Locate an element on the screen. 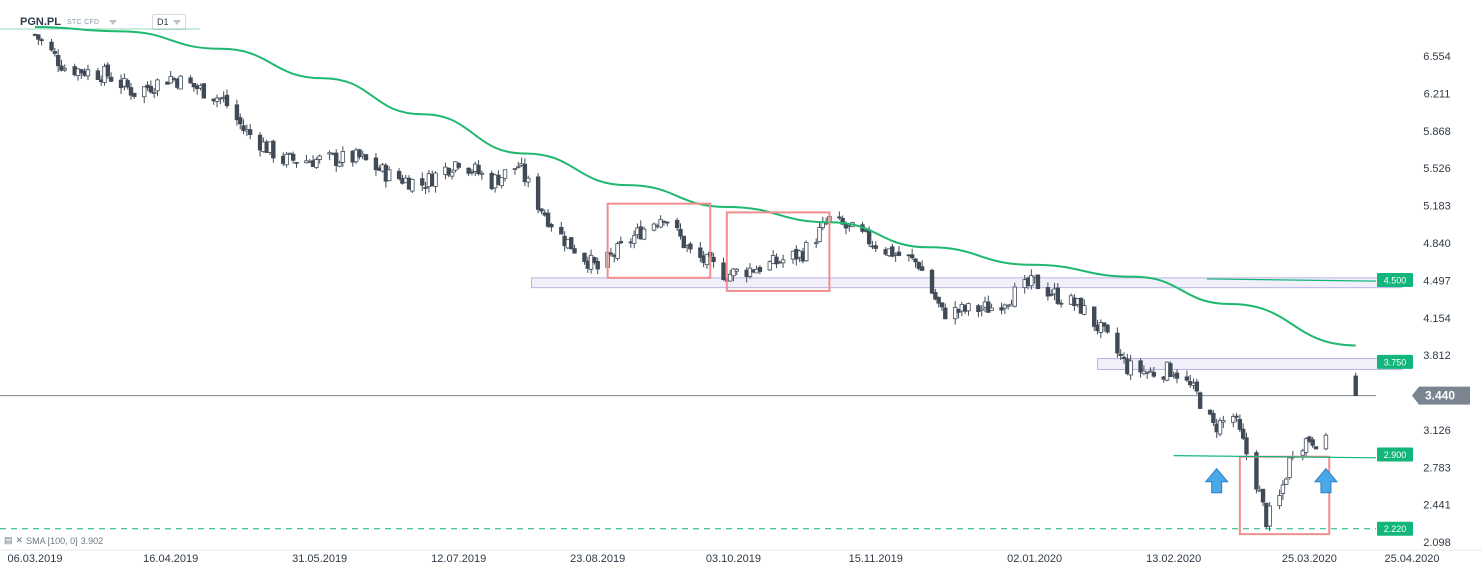 The image size is (1482, 574). x-tick-label: 31.05.2019 is located at coordinates (319, 559).